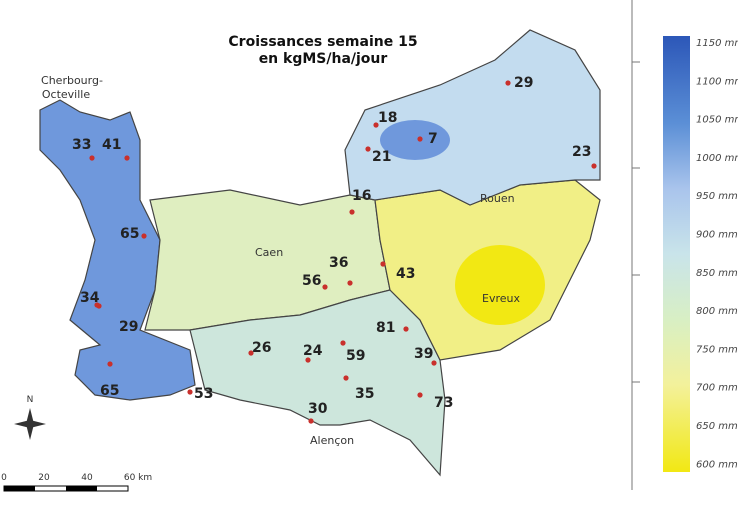 This screenshot has width=738, height=507. Describe the element at coordinates (581, 152) in the screenshot. I see `growth-value: 23` at that location.